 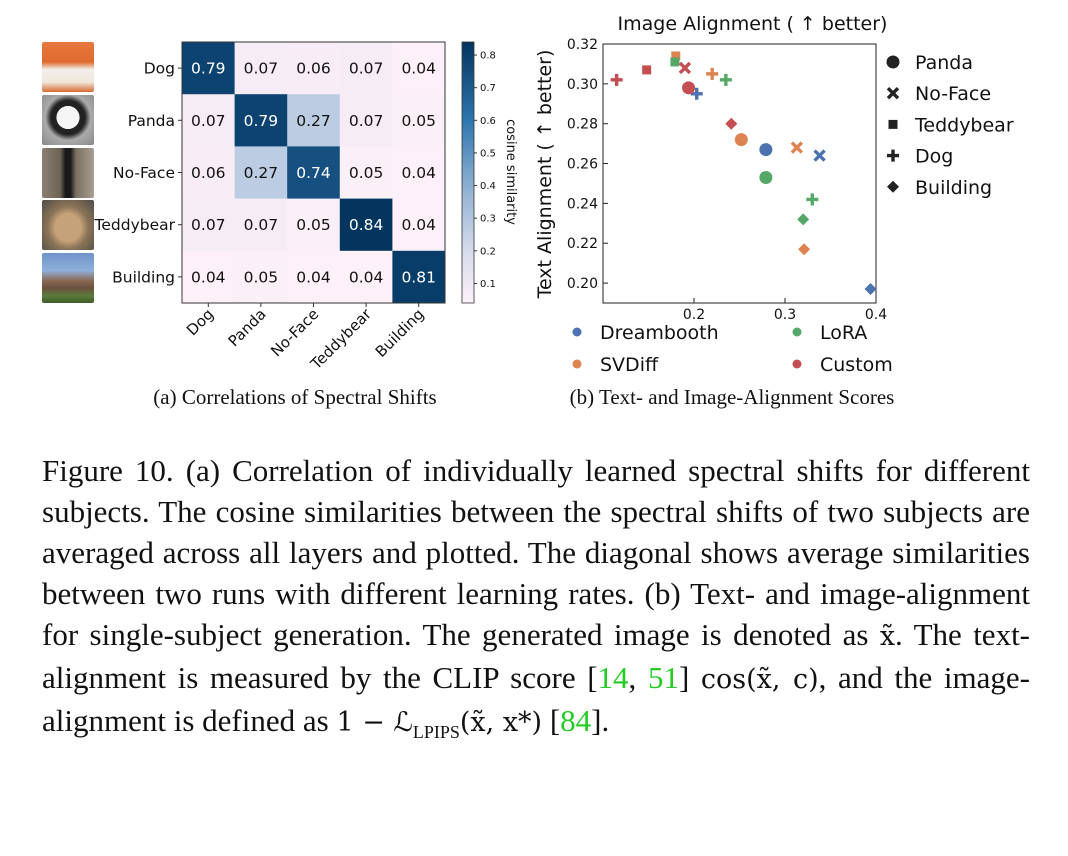 I want to click on caption-text-4: , and the image-alignment is defined as, so click(x=536, y=699).